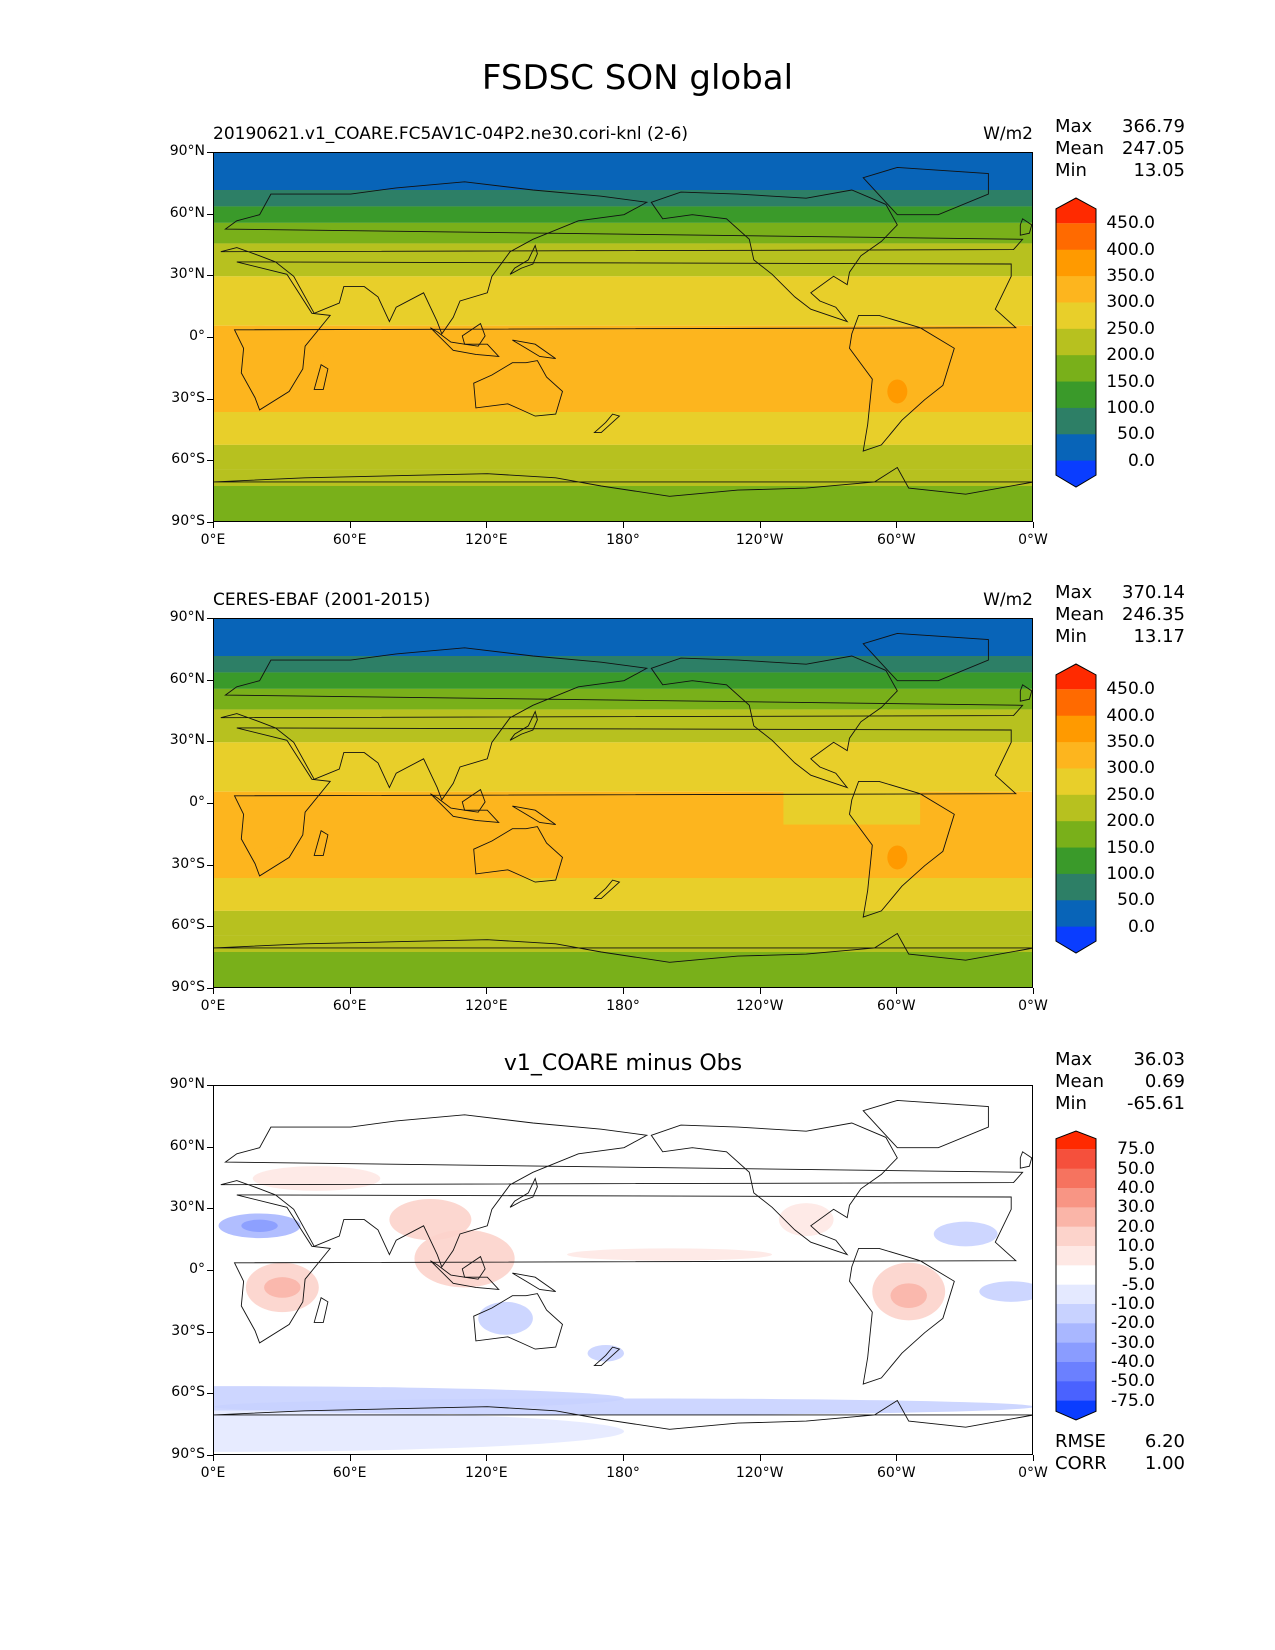  I want to click on figure-title: FSDSC SON global, so click(637, 78).